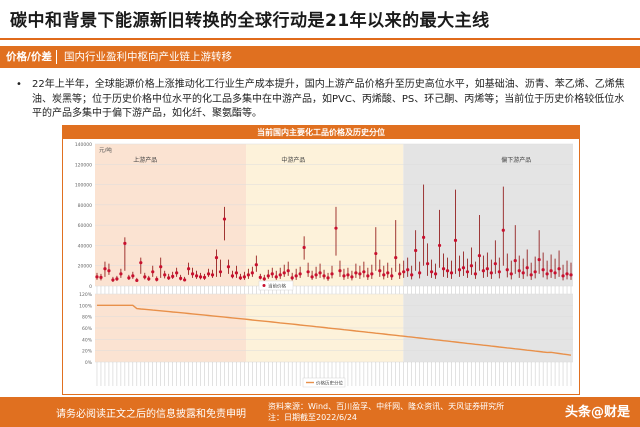 The width and height of the screenshot is (640, 427). I want to click on legend-top-marker, so click(264, 285).